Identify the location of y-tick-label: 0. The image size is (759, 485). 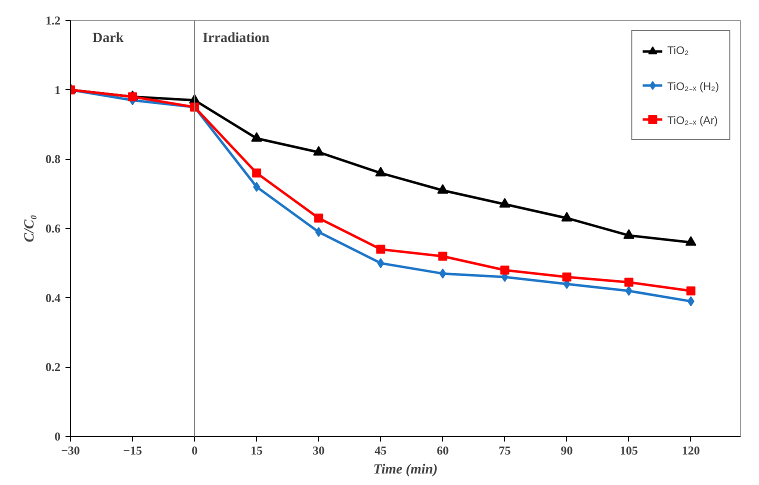
(57, 437).